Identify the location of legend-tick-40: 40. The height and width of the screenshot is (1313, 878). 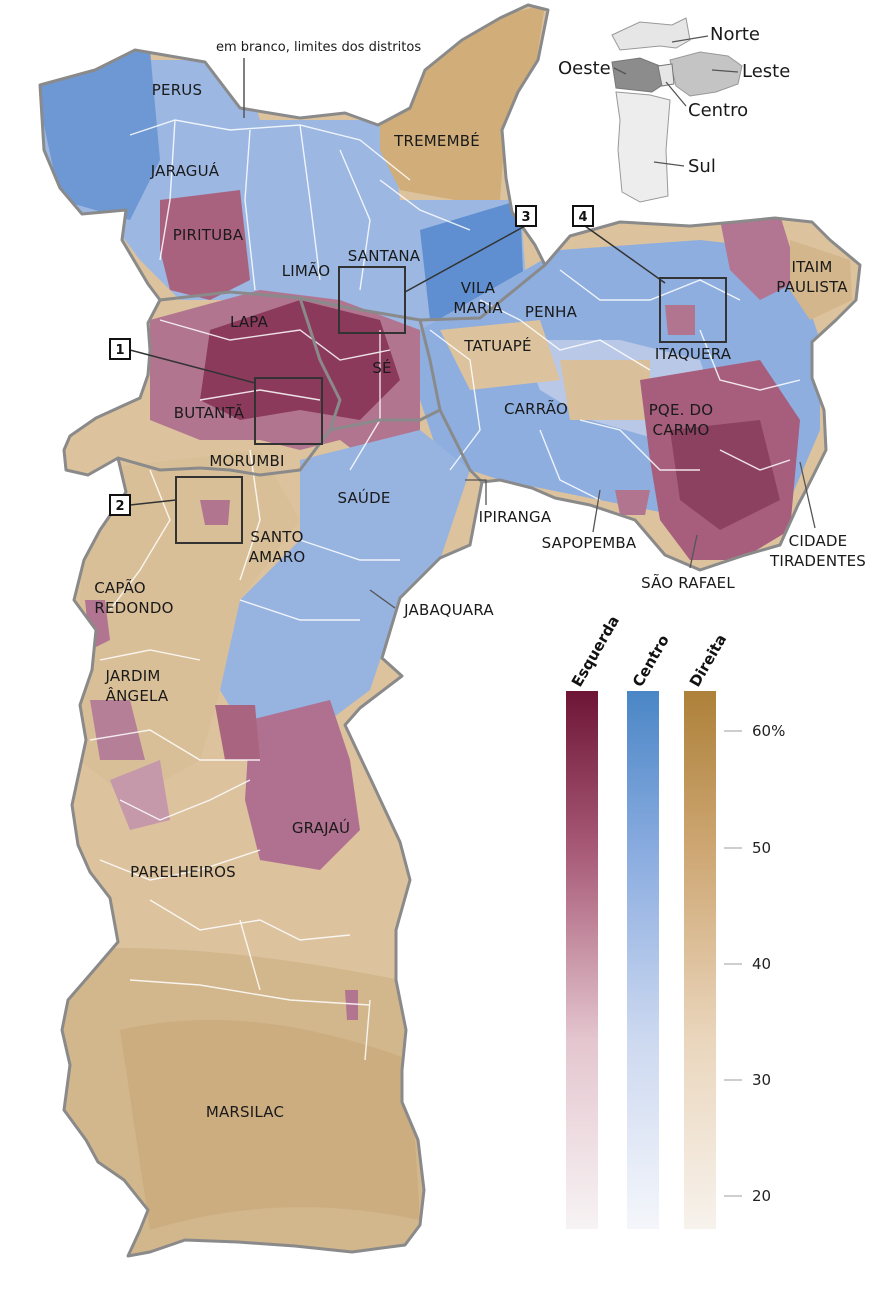
(761, 964).